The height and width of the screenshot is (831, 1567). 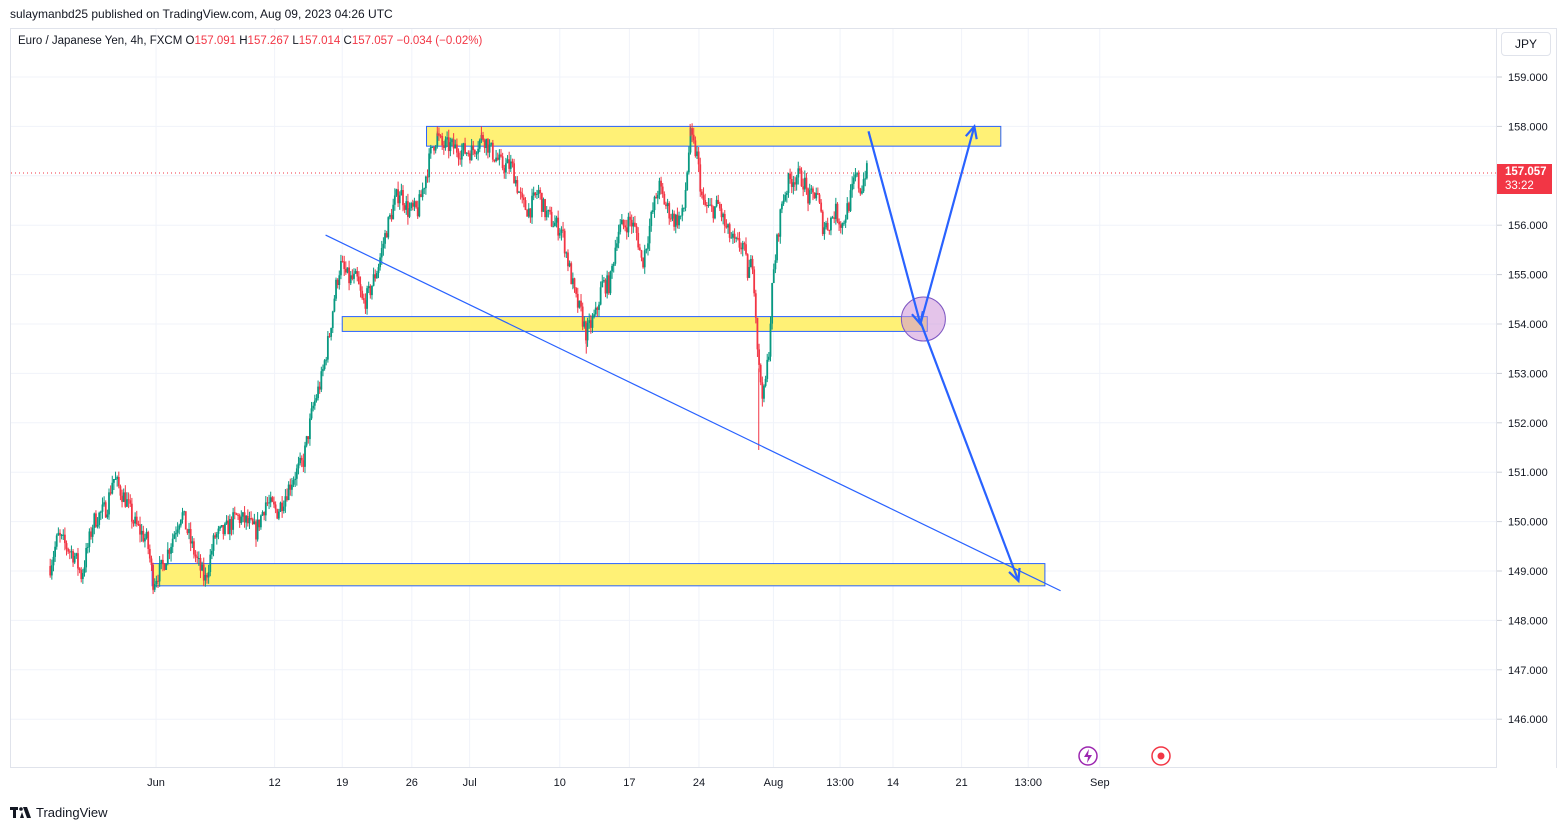 What do you see at coordinates (1528, 127) in the screenshot?
I see `y-tick-label: 158.000` at bounding box center [1528, 127].